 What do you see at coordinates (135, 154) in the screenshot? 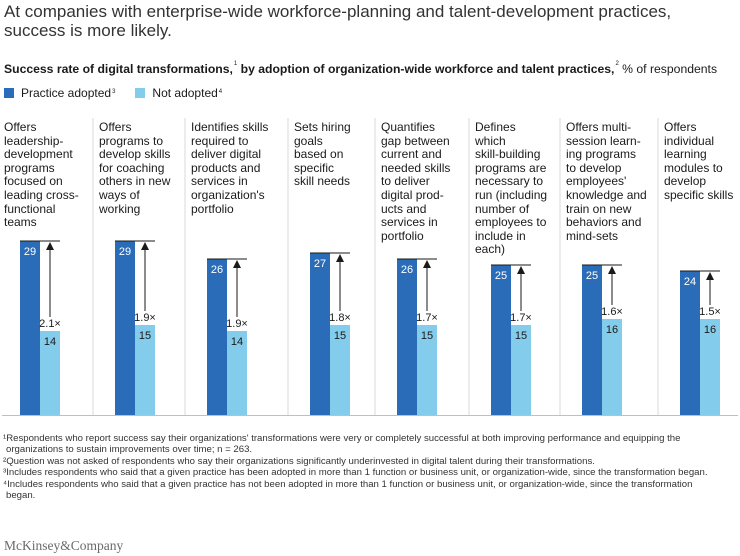
I see `category-label-line: develop skills` at bounding box center [135, 154].